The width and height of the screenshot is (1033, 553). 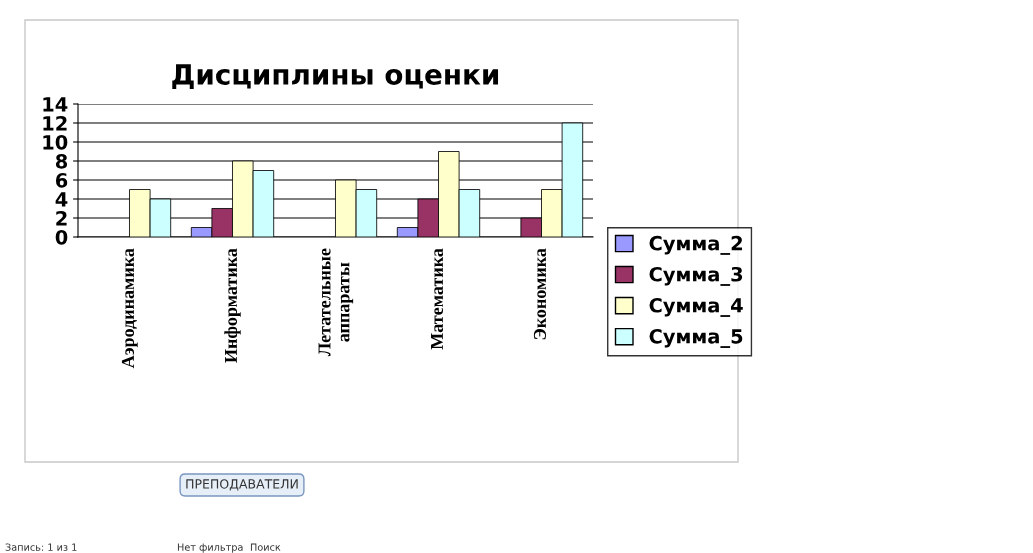 I want to click on text: Поиск, so click(x=265, y=547).